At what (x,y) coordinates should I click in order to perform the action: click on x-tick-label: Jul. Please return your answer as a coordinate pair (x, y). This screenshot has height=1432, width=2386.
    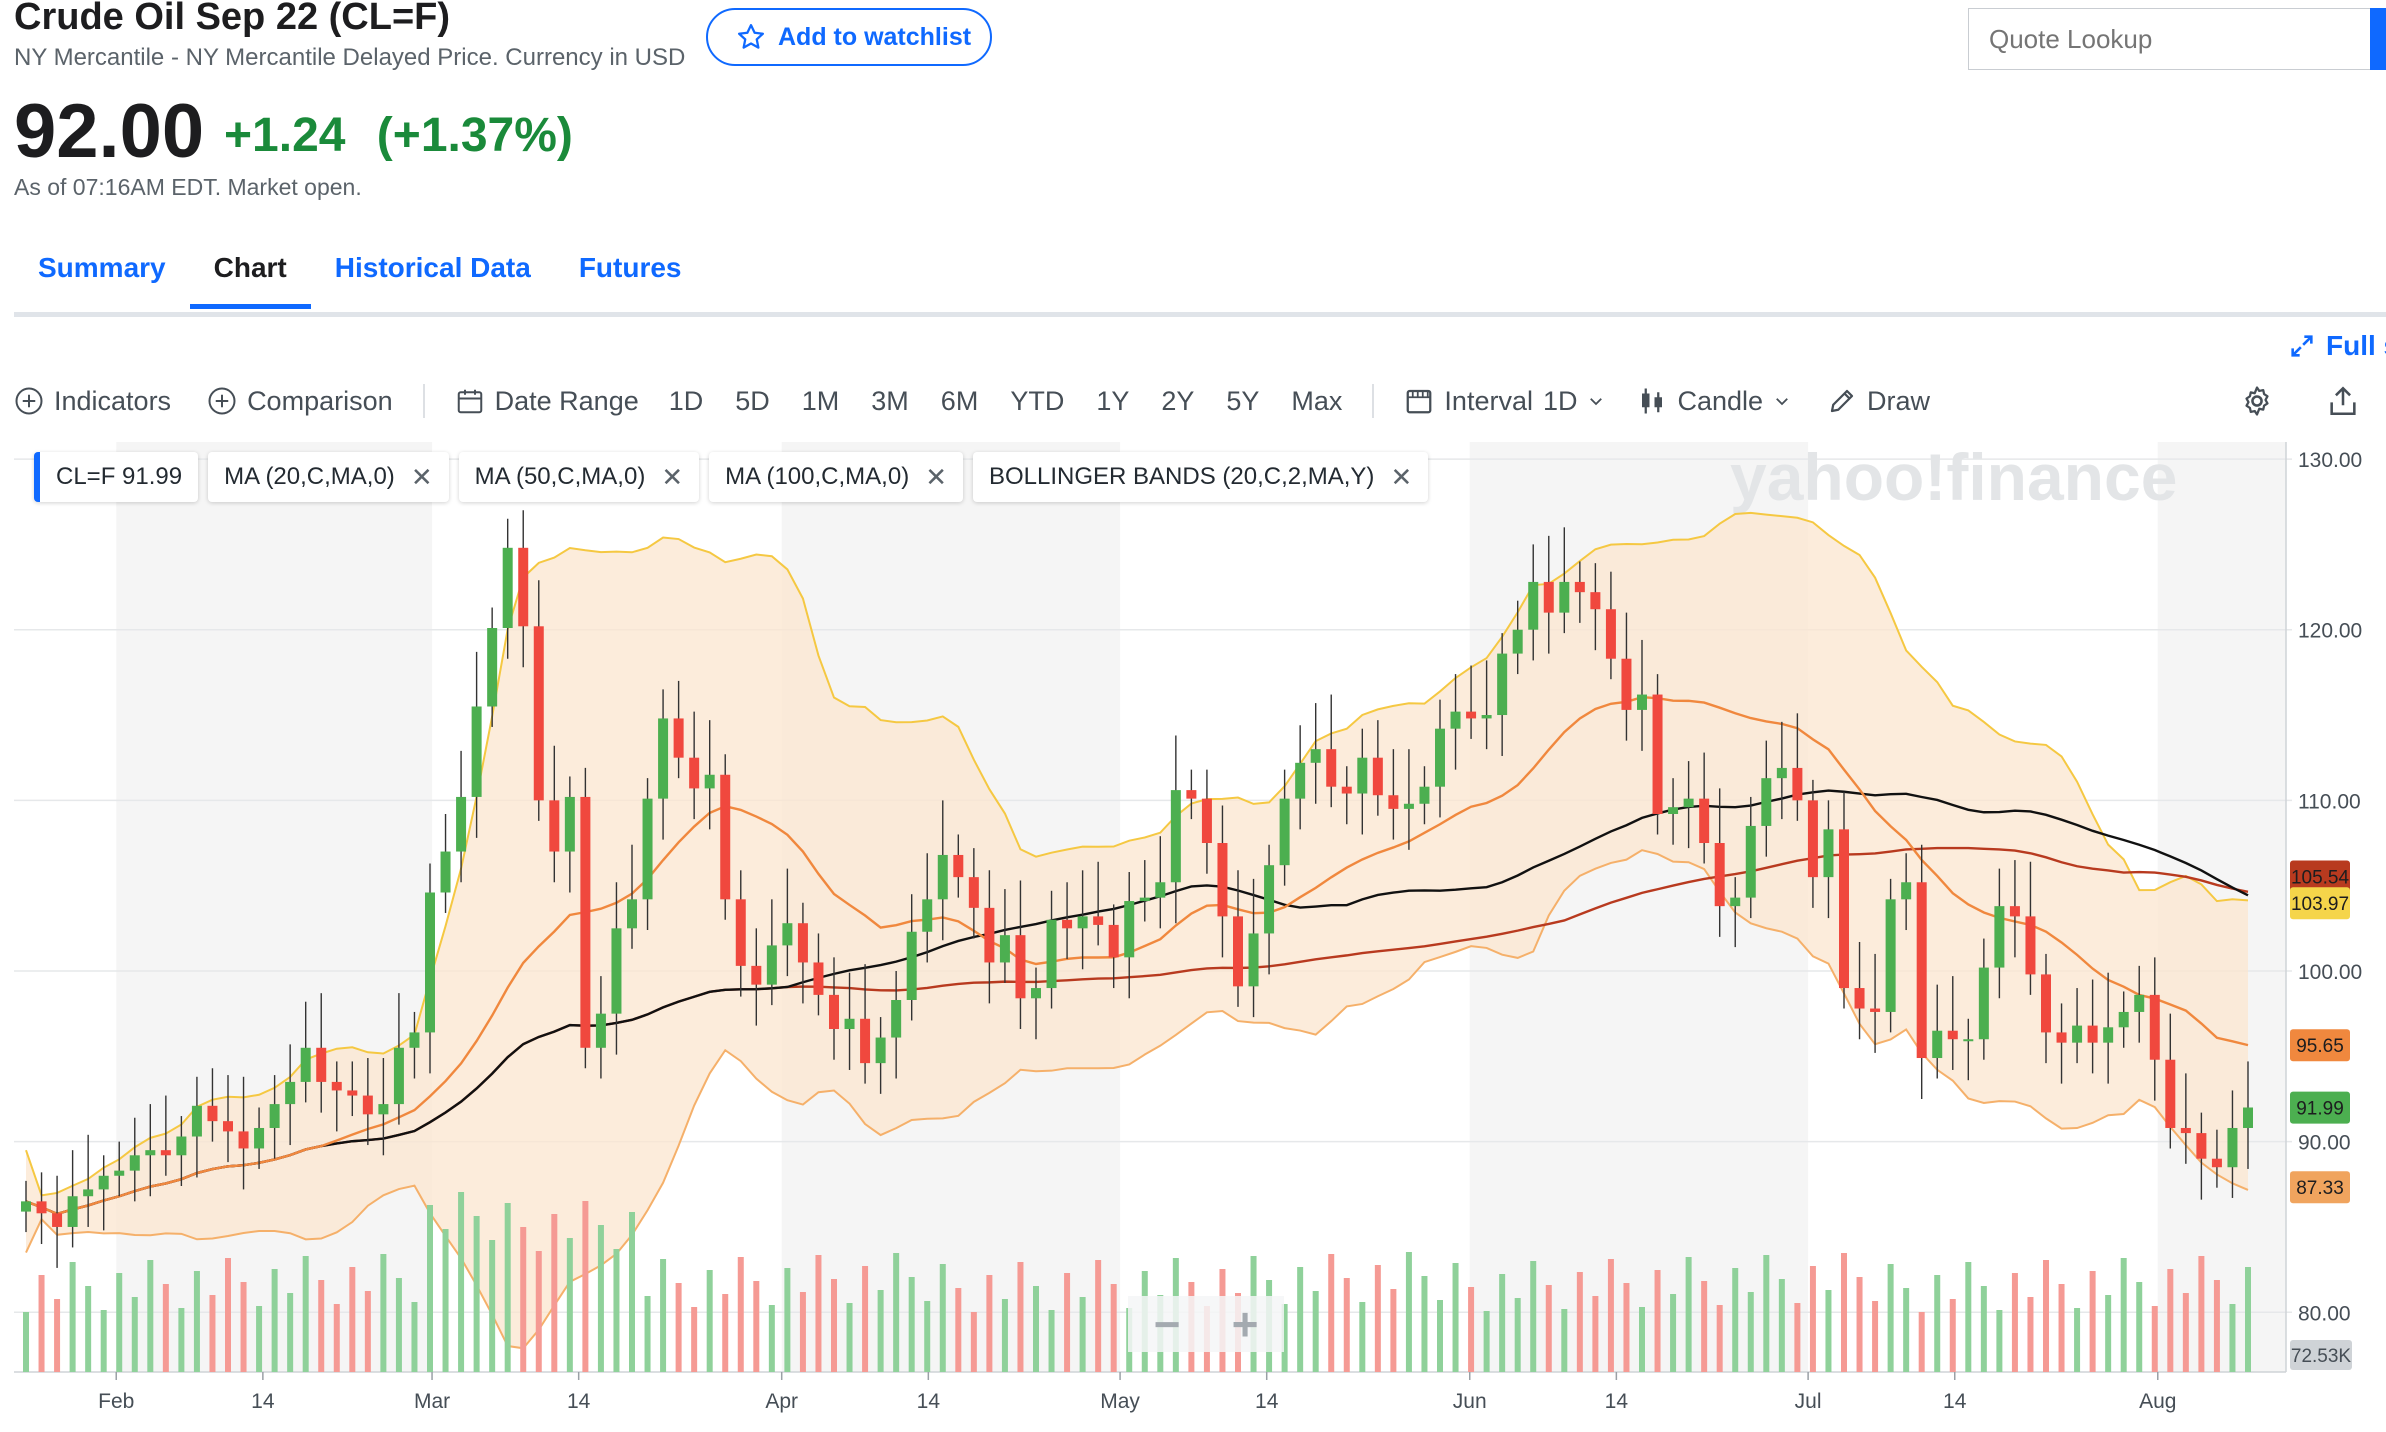
    Looking at the image, I should click on (1808, 1401).